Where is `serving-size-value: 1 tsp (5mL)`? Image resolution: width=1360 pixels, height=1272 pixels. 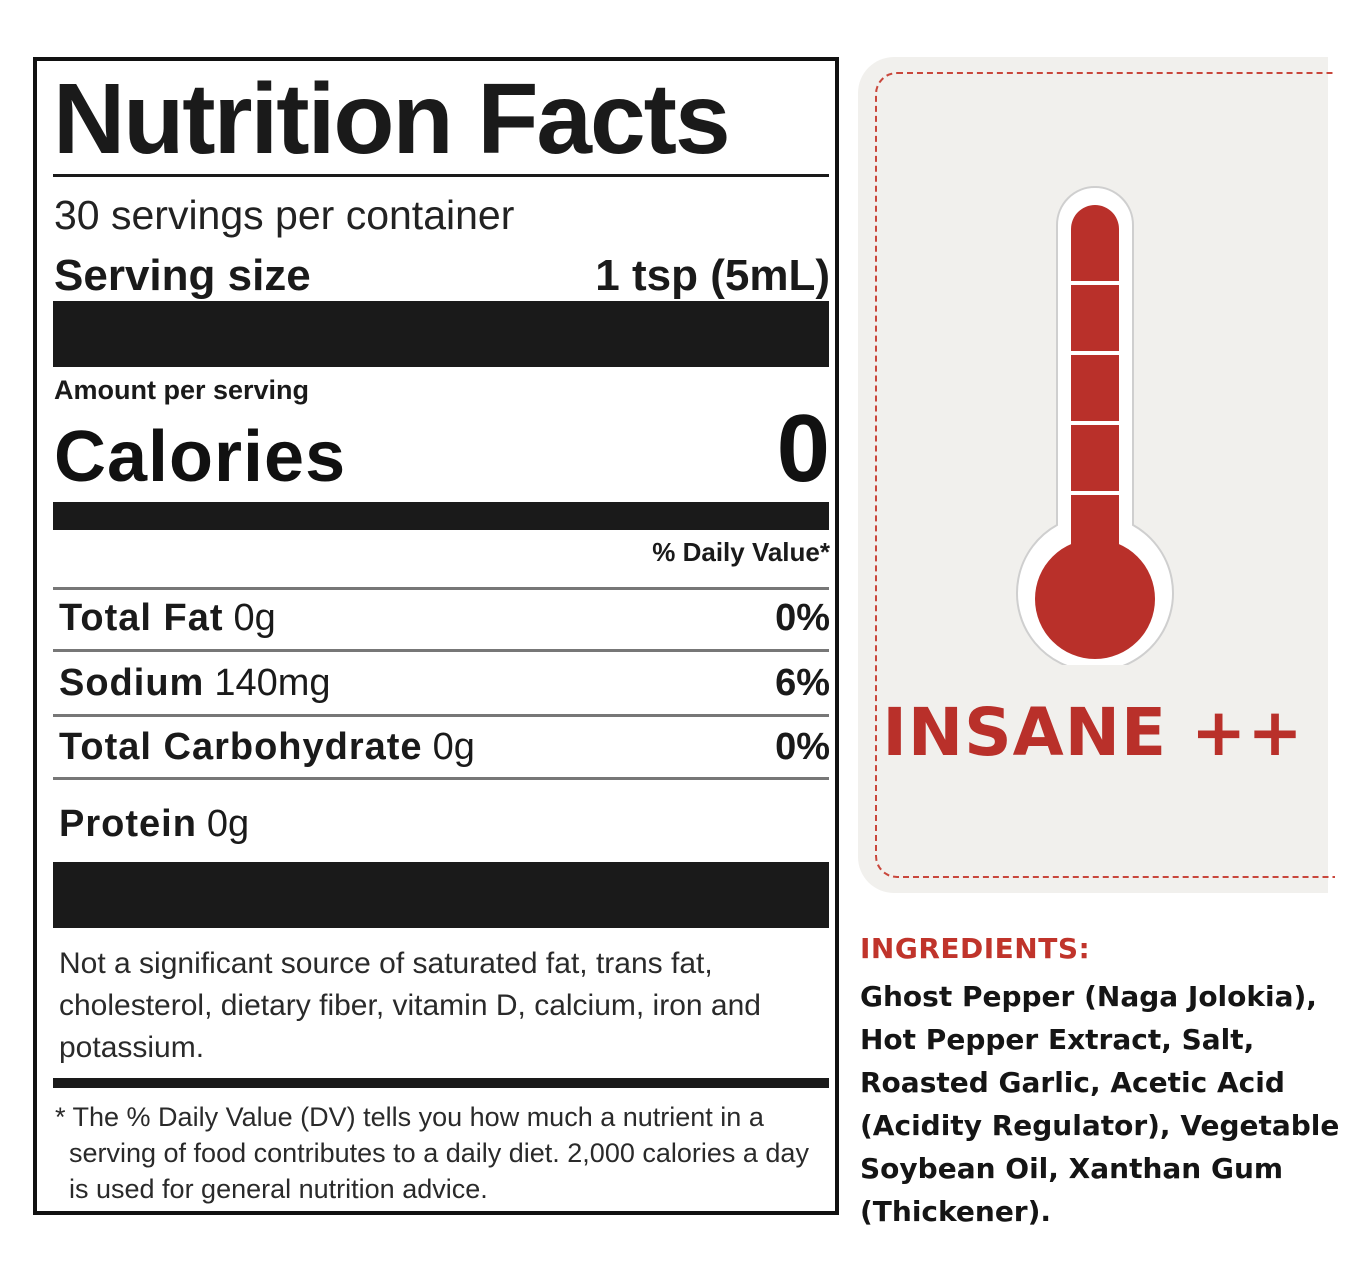
serving-size-value: 1 tsp (5mL) is located at coordinates (712, 275).